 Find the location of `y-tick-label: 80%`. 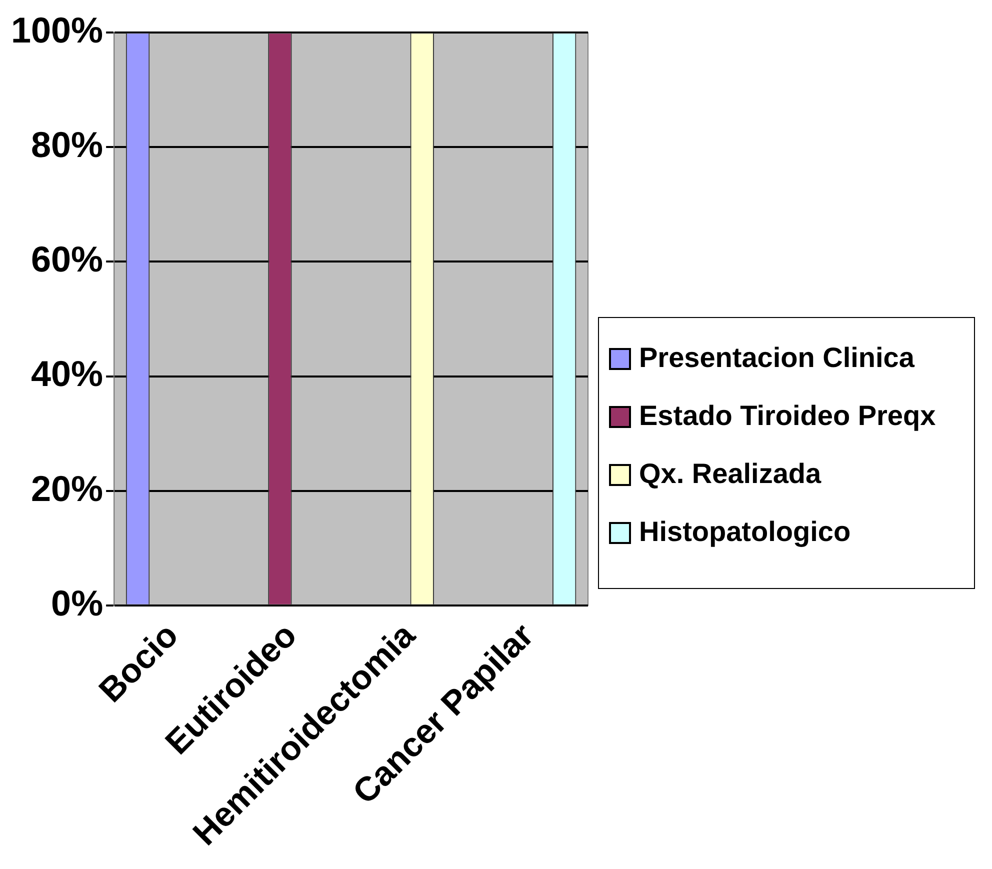

y-tick-label: 80% is located at coordinates (67, 145).